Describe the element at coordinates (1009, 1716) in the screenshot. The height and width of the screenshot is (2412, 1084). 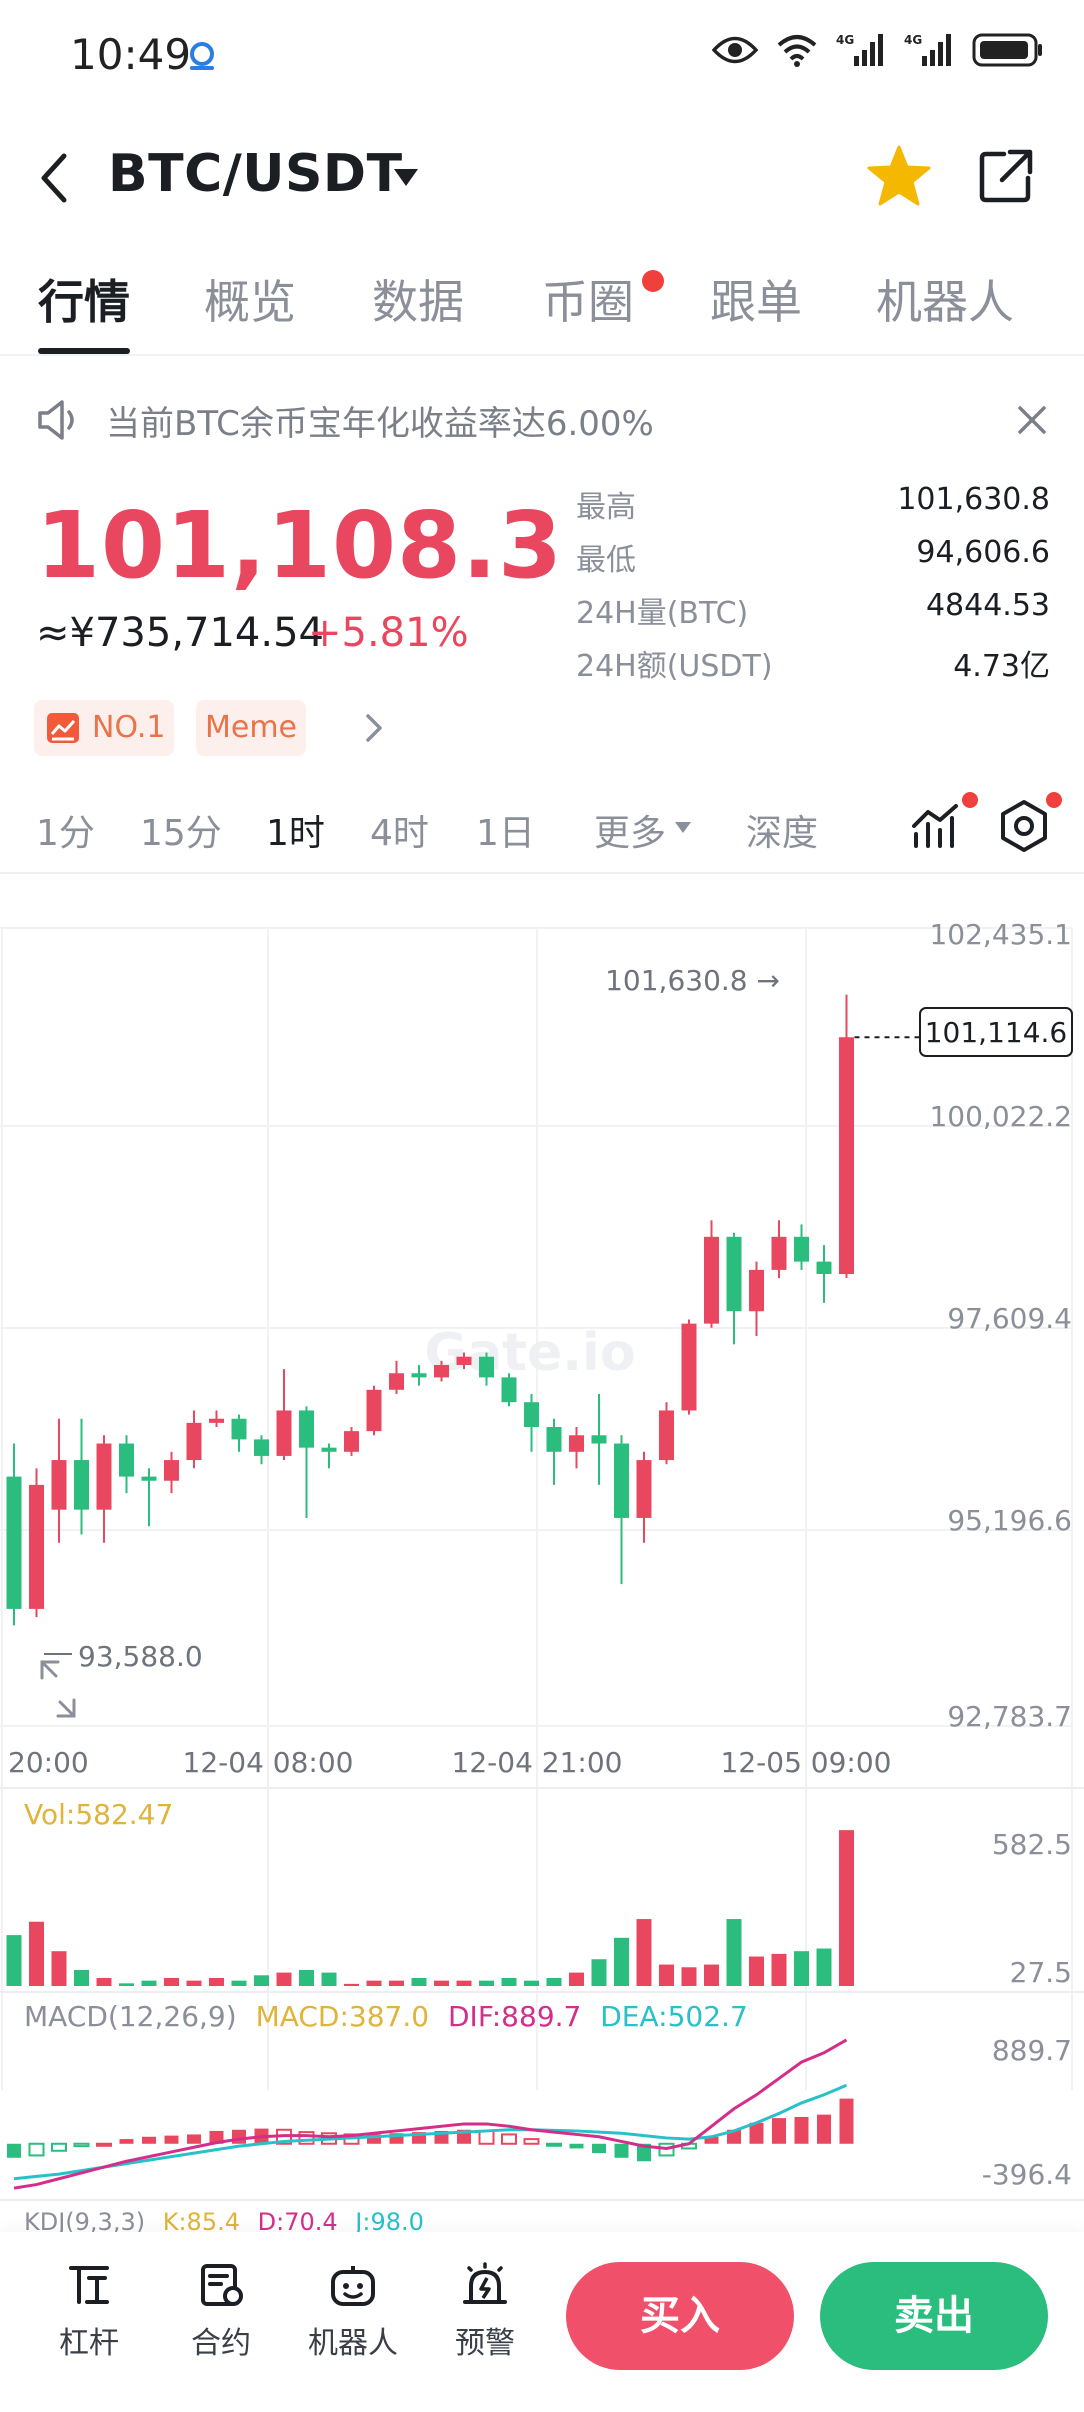
I see `price-tick-label: 92,783.7` at that location.